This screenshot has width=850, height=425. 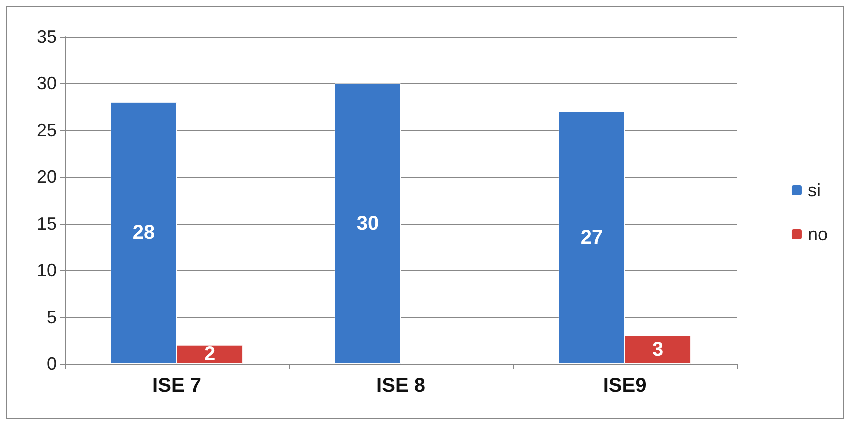 What do you see at coordinates (46, 84) in the screenshot?
I see `y-tick-label: 30` at bounding box center [46, 84].